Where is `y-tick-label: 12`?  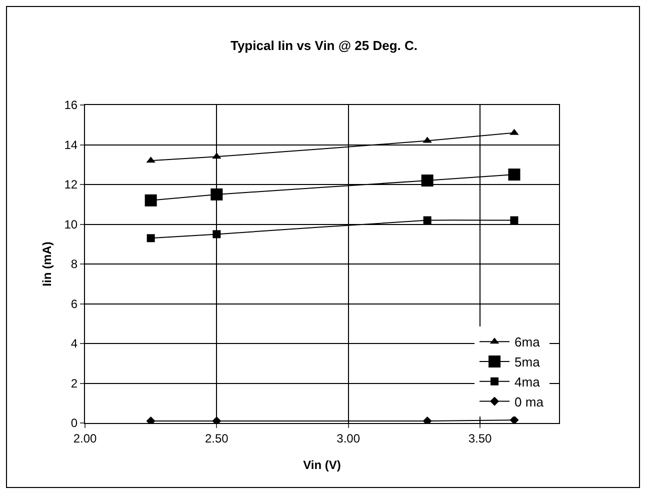
y-tick-label: 12 is located at coordinates (71, 185).